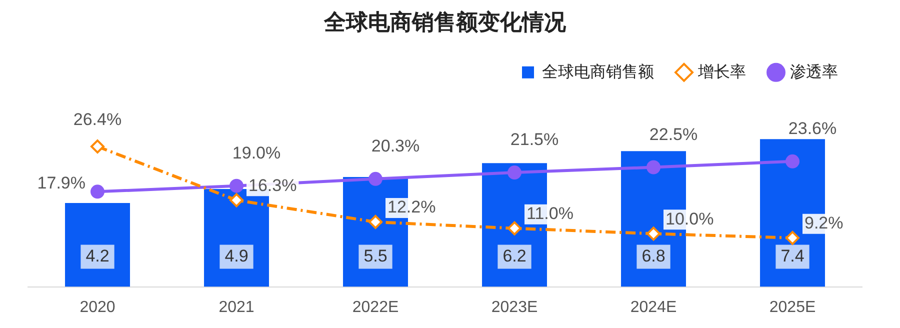 The width and height of the screenshot is (900, 328). I want to click on data-label: 21.5%, so click(534, 140).